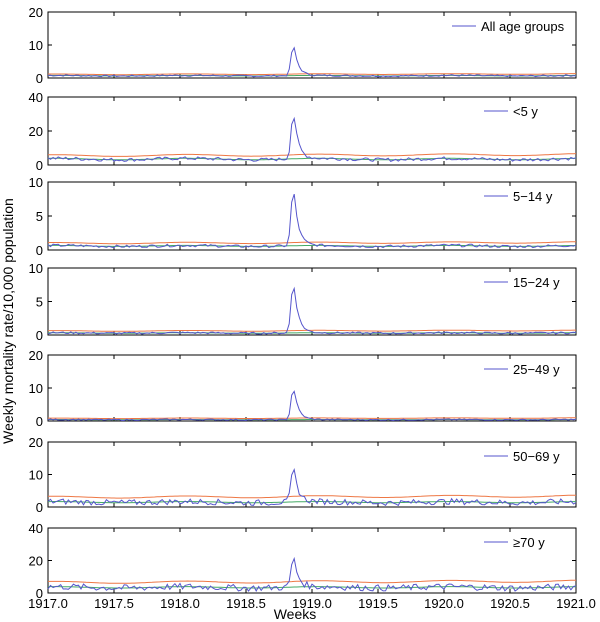 The image size is (600, 622). I want to click on panel-1: 0 20 40 <5 y, so click(303, 131).